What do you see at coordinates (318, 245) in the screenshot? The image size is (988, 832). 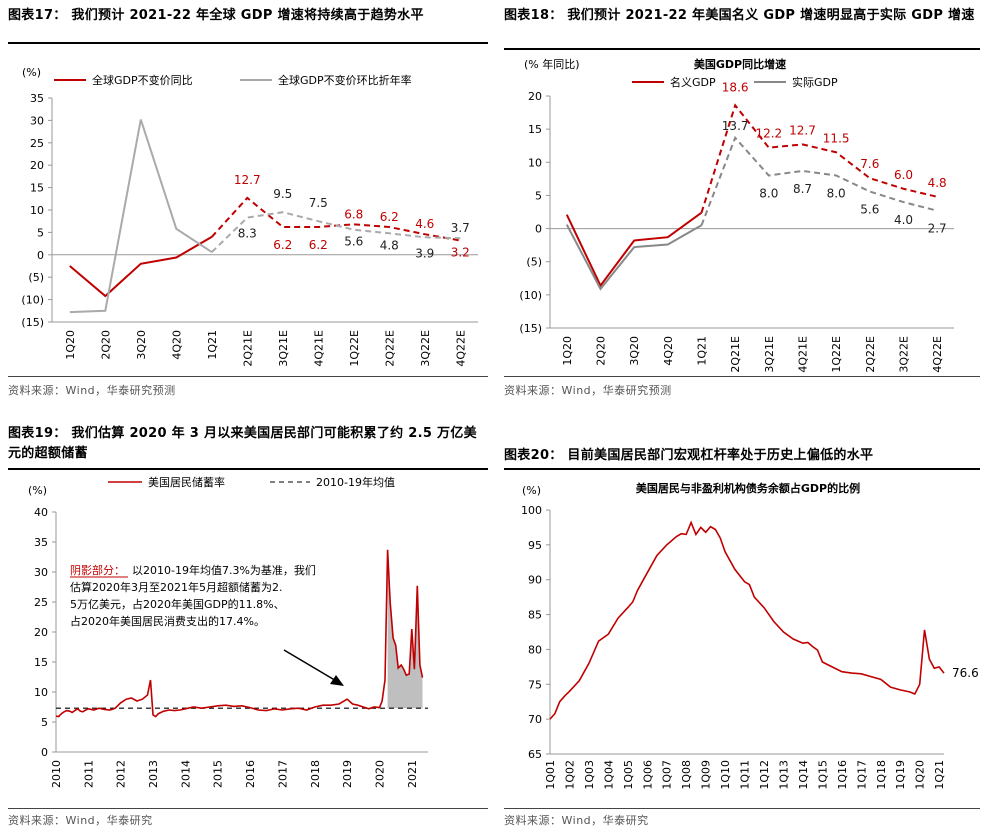 I see `data-label: 6.2` at bounding box center [318, 245].